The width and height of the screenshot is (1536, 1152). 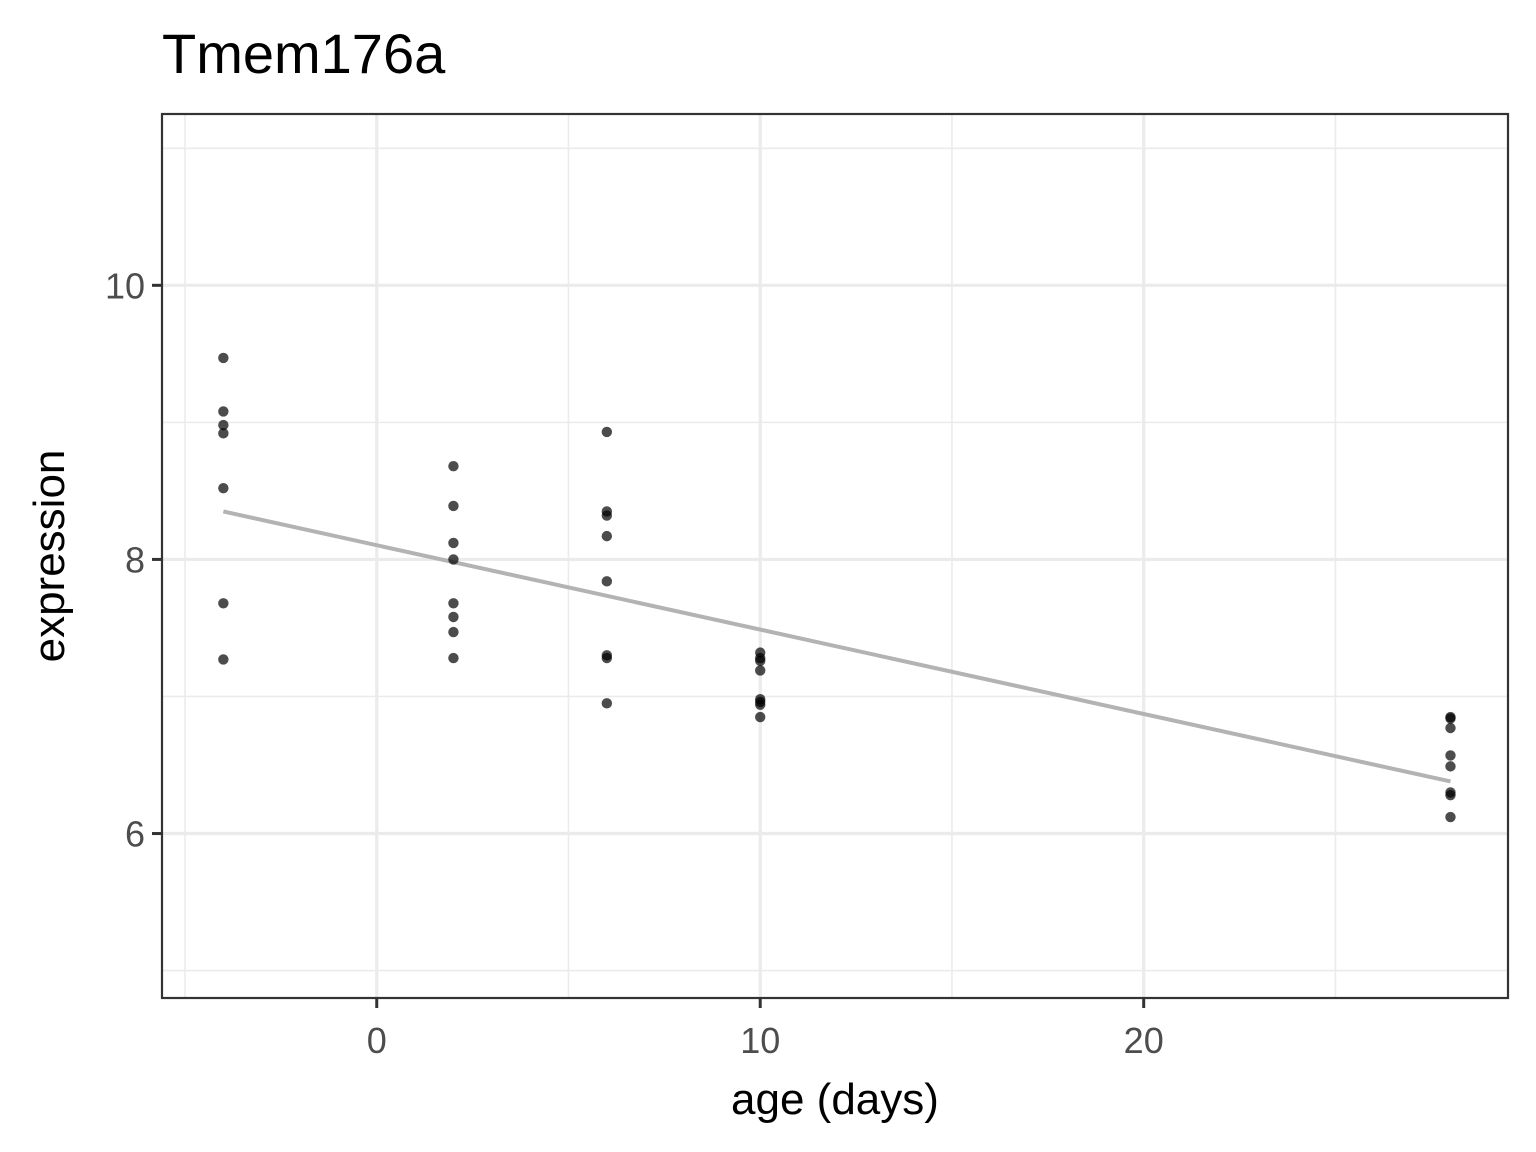 What do you see at coordinates (377, 1040) in the screenshot?
I see `x-tick-label: 0` at bounding box center [377, 1040].